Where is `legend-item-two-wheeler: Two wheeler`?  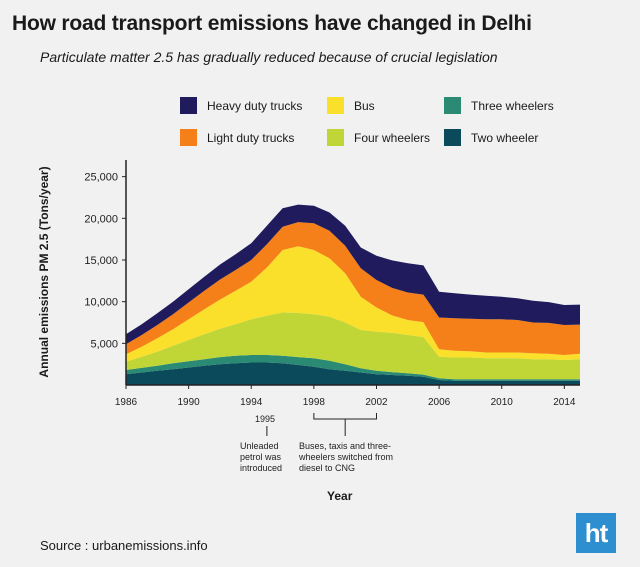 legend-item-two-wheeler: Two wheeler is located at coordinates (491, 137).